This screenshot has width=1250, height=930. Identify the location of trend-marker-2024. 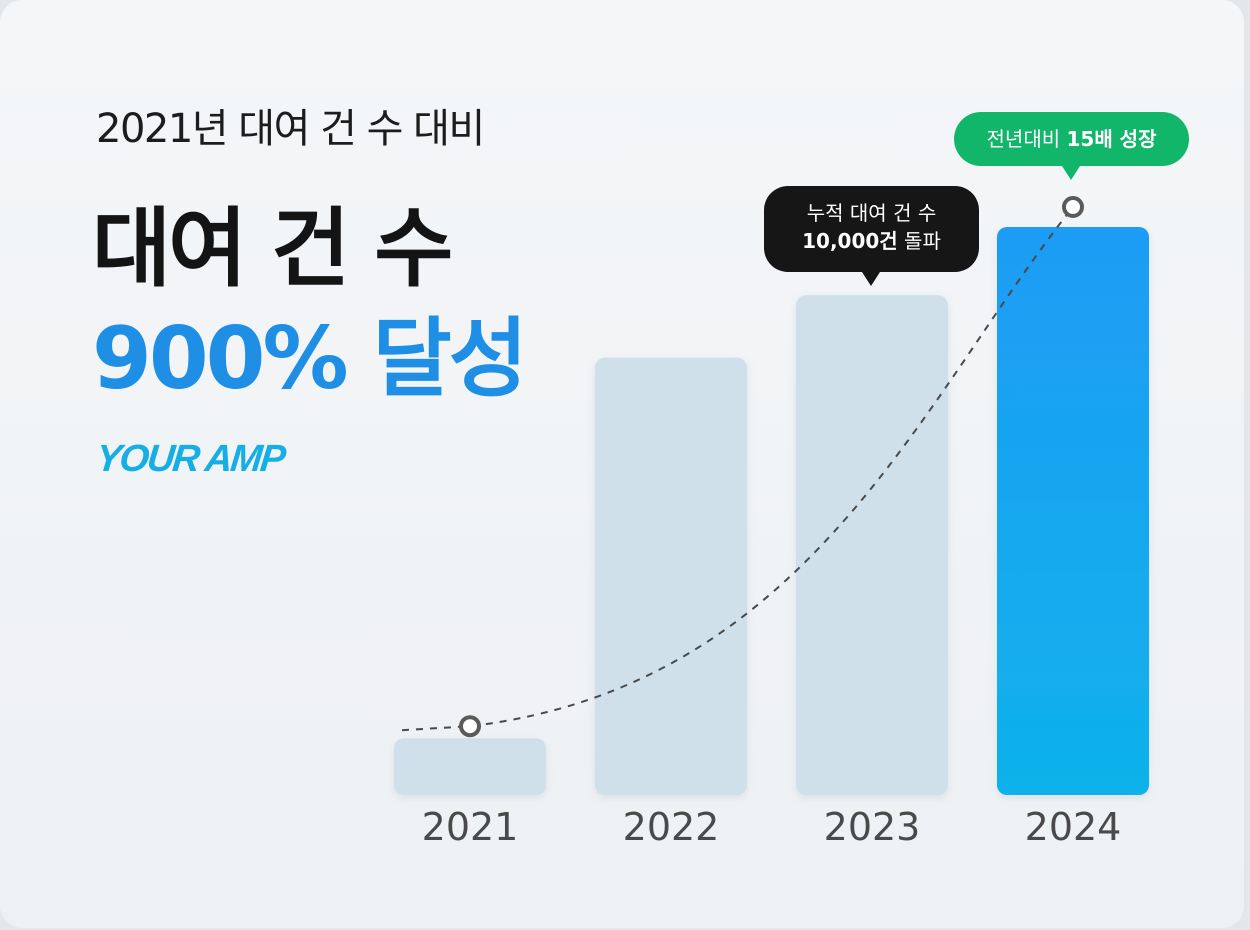
(1073, 207).